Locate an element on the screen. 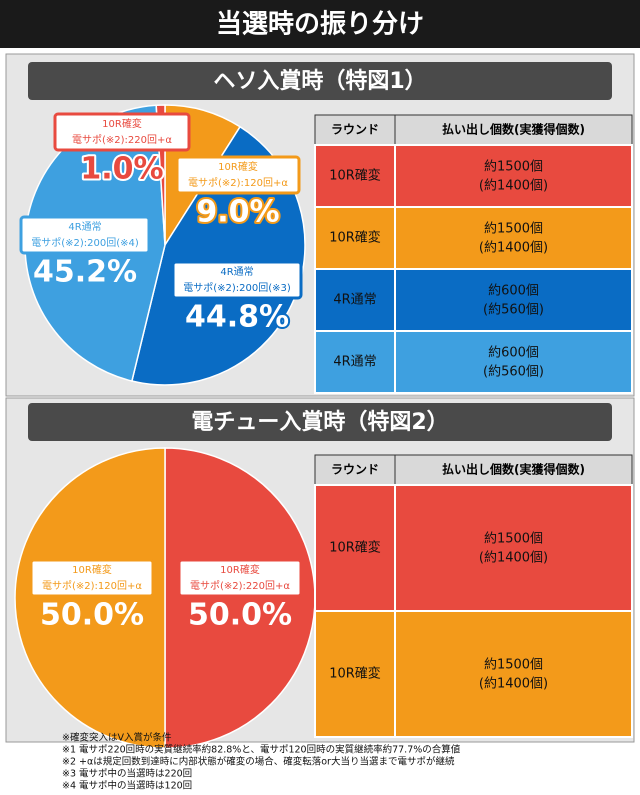 The width and height of the screenshot is (640, 795). slice-sublabel: 電サポ(※2):200回(※4) is located at coordinates (85, 243).